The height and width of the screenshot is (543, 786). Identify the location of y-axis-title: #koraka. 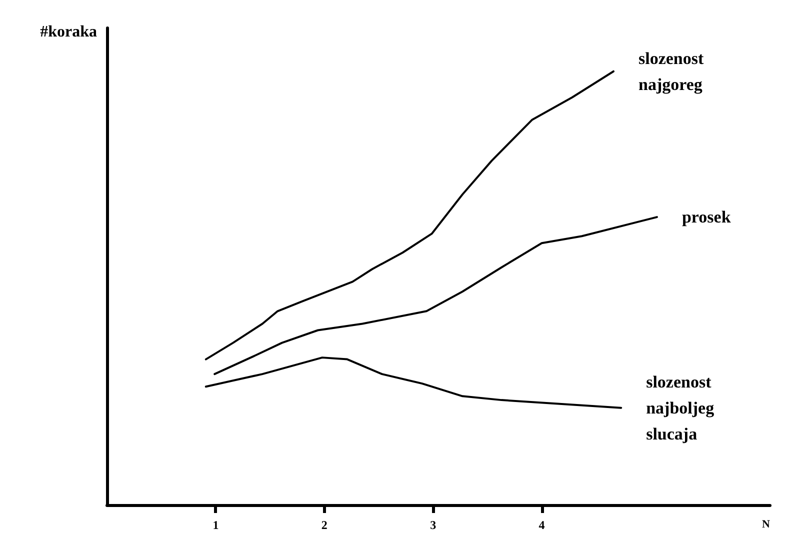
(68, 32).